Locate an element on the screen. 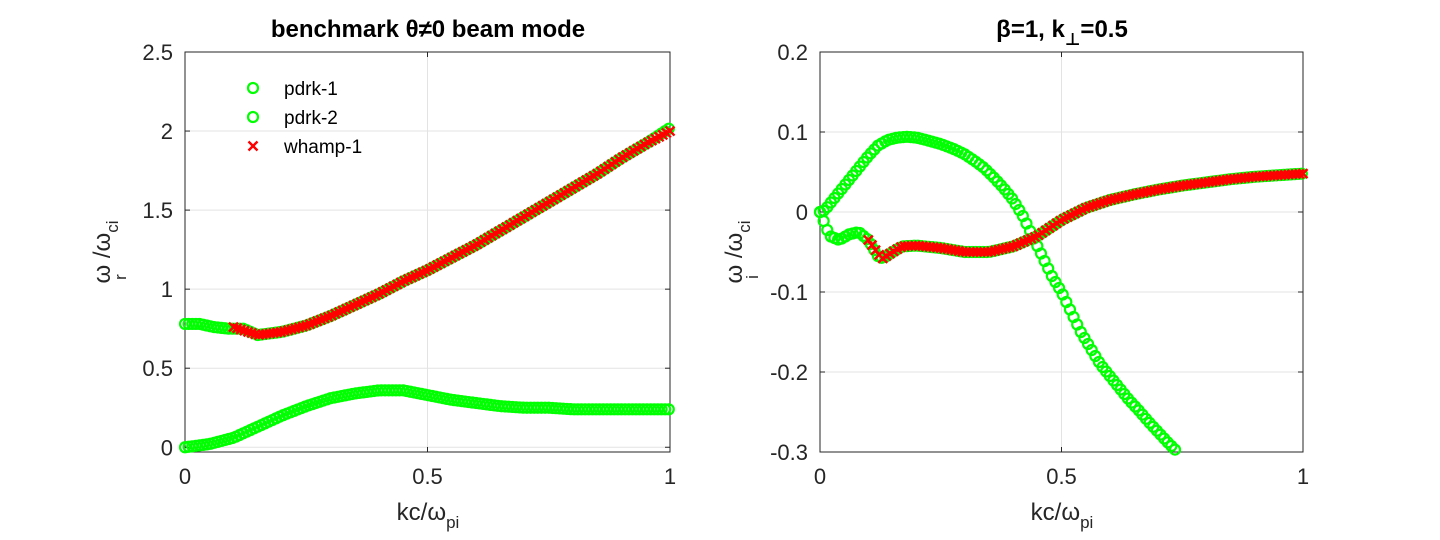 This screenshot has width=1440, height=540. legend-entry-pdrk-1: pdrk-1 is located at coordinates (292, 89).